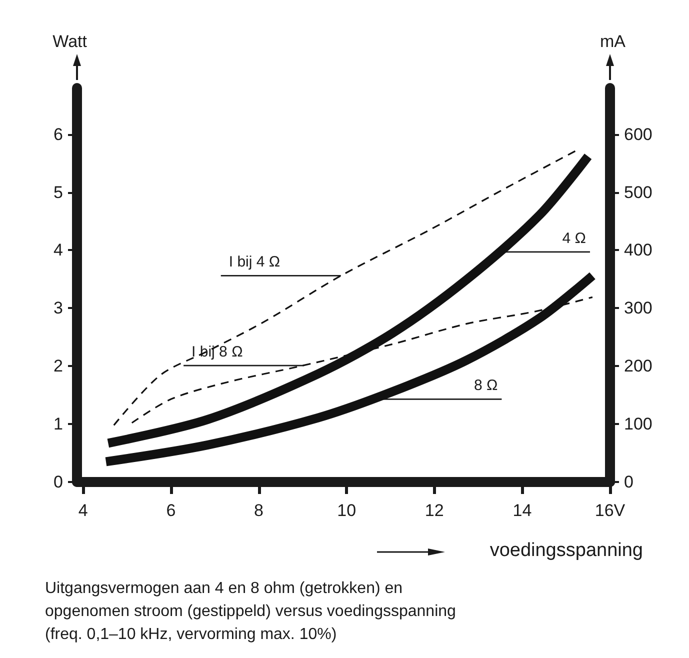 The height and width of the screenshot is (658, 689). Describe the element at coordinates (58, 424) in the screenshot. I see `y-tick-label: 1` at that location.